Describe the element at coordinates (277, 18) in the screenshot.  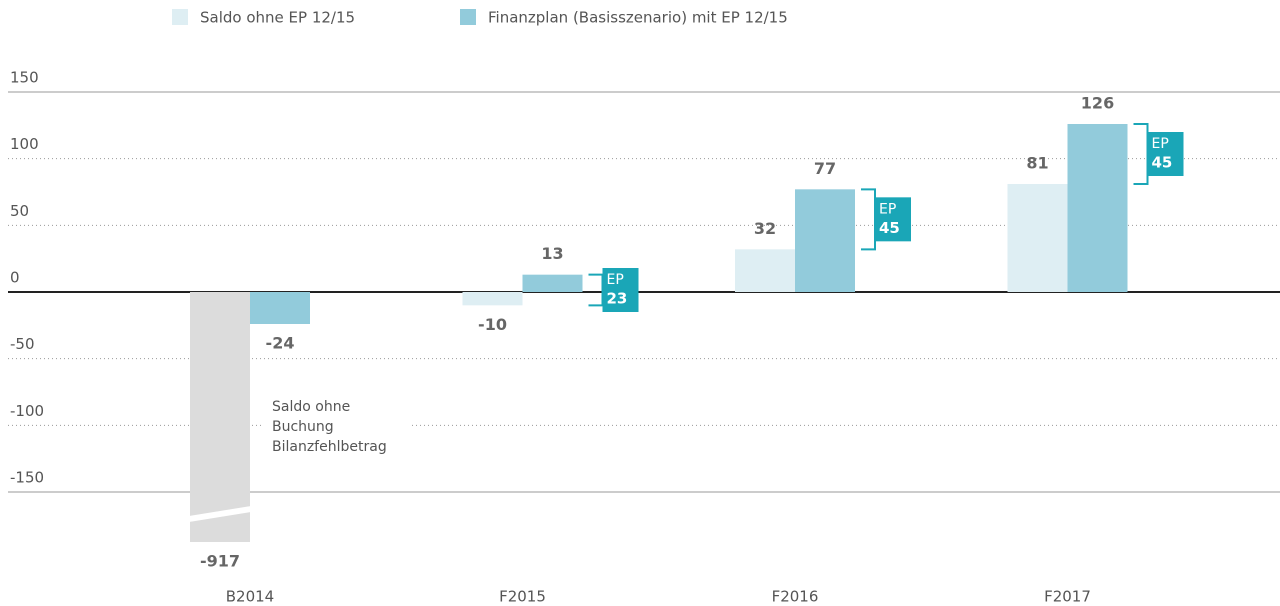
I see `legend-label: Saldo ohne EP 12/15` at that location.